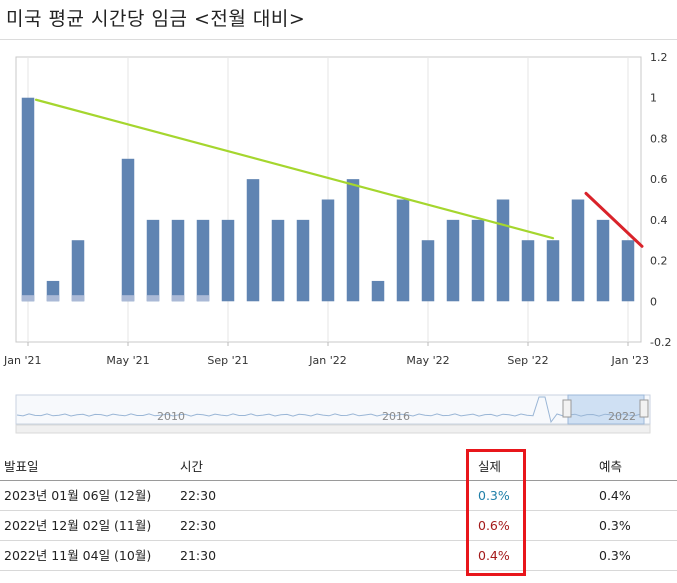  What do you see at coordinates (527, 360) in the screenshot?
I see `x-tick-label: Sep '22` at bounding box center [527, 360].